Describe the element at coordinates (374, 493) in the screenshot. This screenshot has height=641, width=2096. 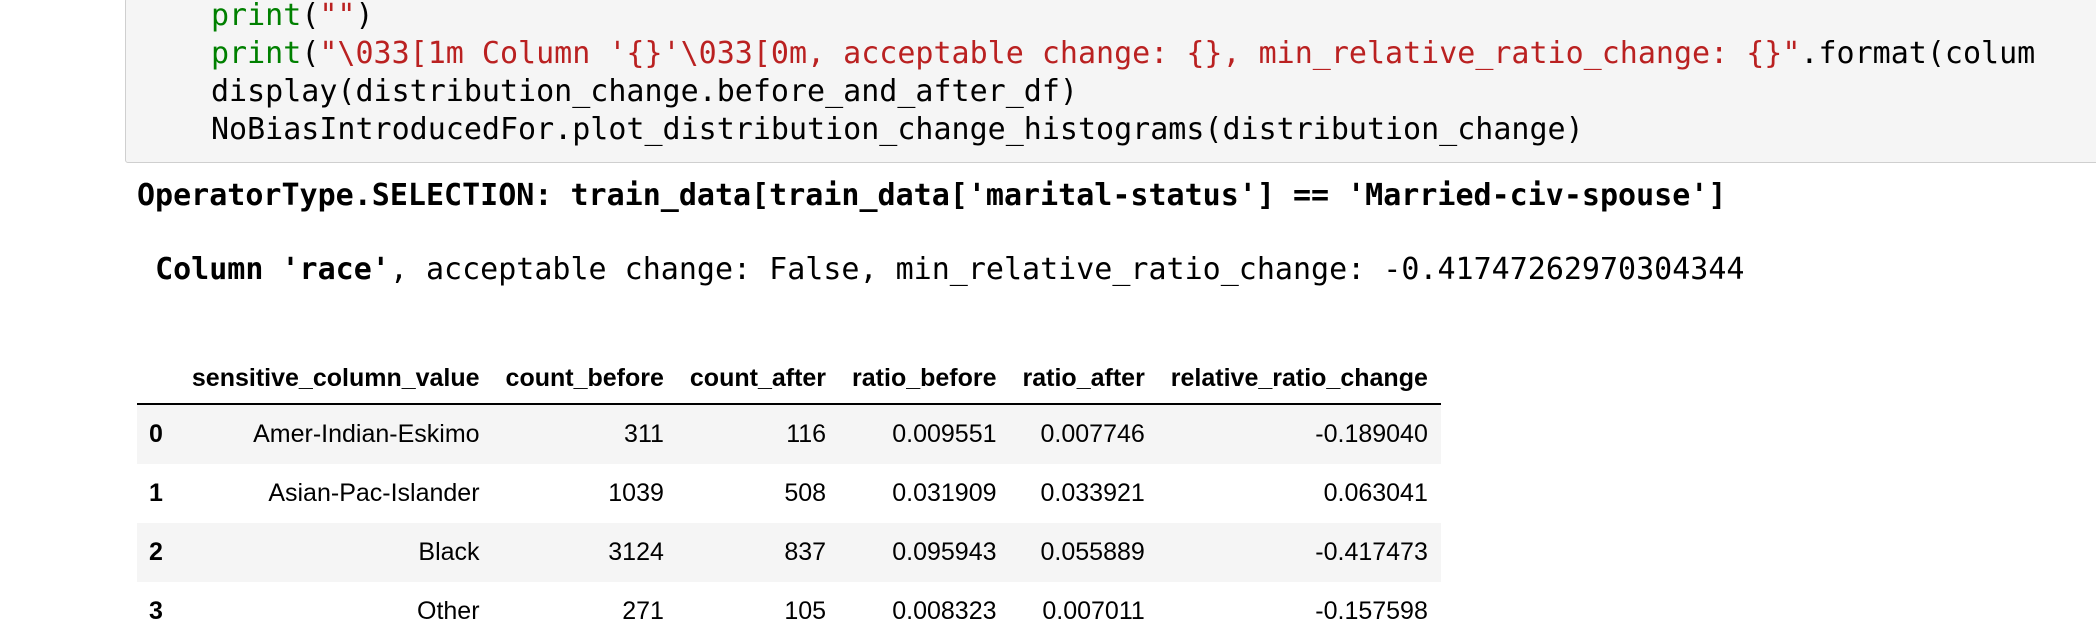
I see `table-cell: Asian-Pac-Islander` at that location.